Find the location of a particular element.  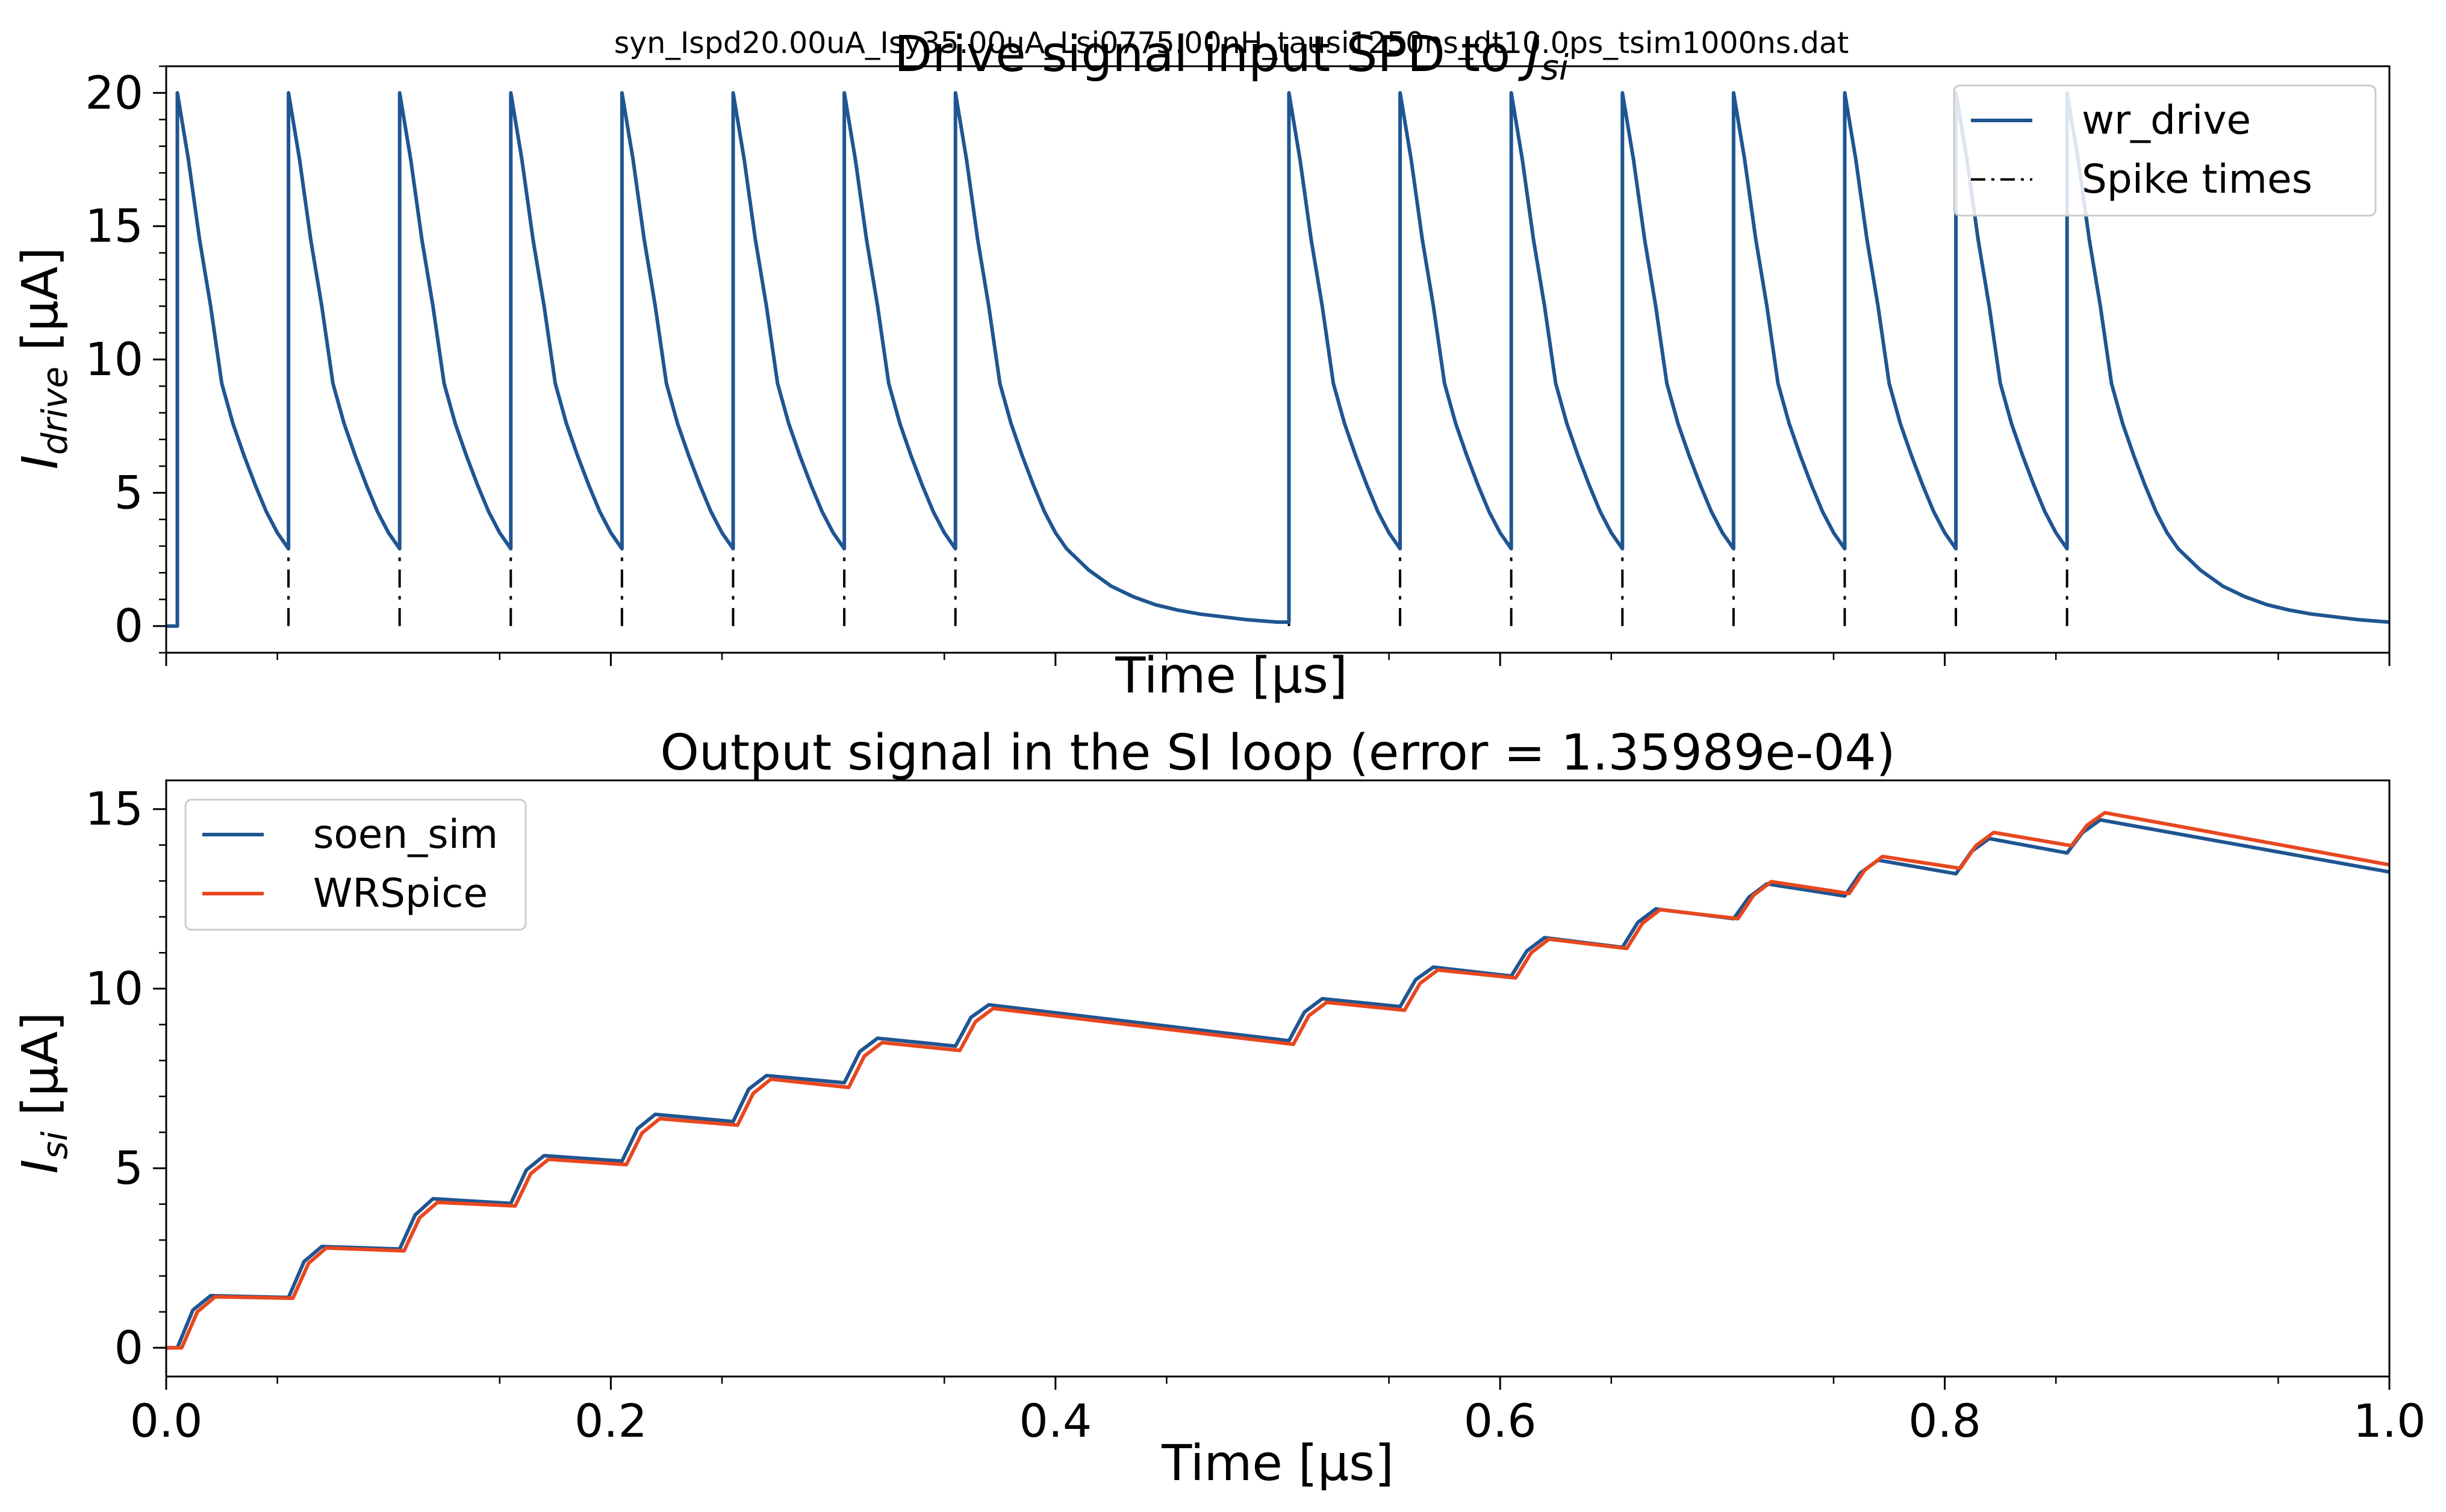

si-y-tick-label: 5 is located at coordinates (128, 1168).